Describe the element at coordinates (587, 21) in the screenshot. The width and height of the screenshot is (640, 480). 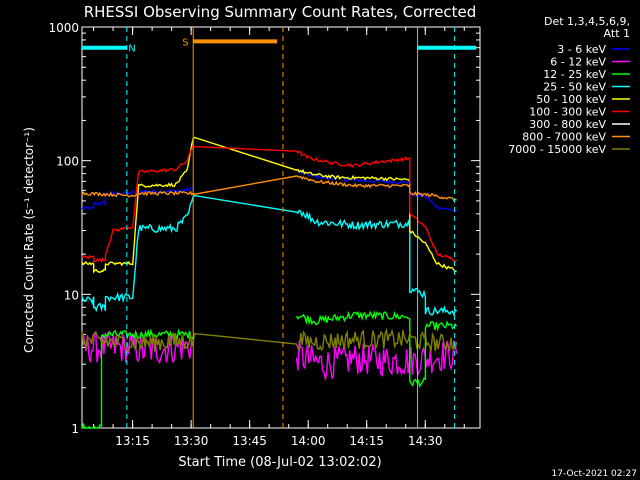
I see `legend-header-line1: Det 1,3,4,5,6,9,` at that location.